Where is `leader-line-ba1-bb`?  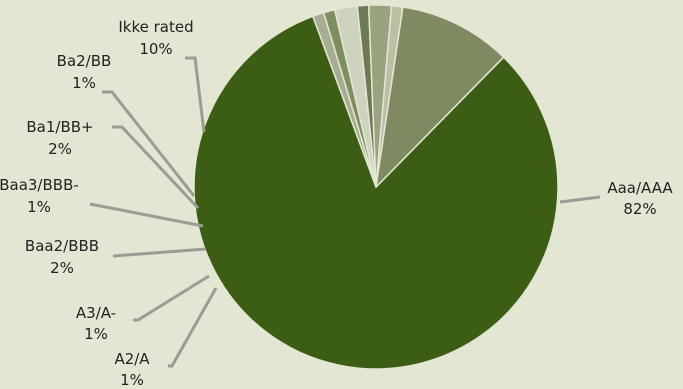 leader-line-ba1-bb is located at coordinates (156, 167).